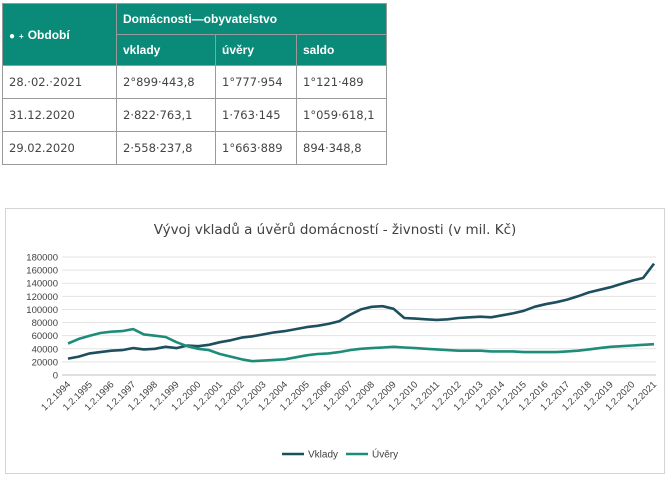  What do you see at coordinates (45, 323) in the screenshot?
I see `y-tick-label: 80000` at bounding box center [45, 323].